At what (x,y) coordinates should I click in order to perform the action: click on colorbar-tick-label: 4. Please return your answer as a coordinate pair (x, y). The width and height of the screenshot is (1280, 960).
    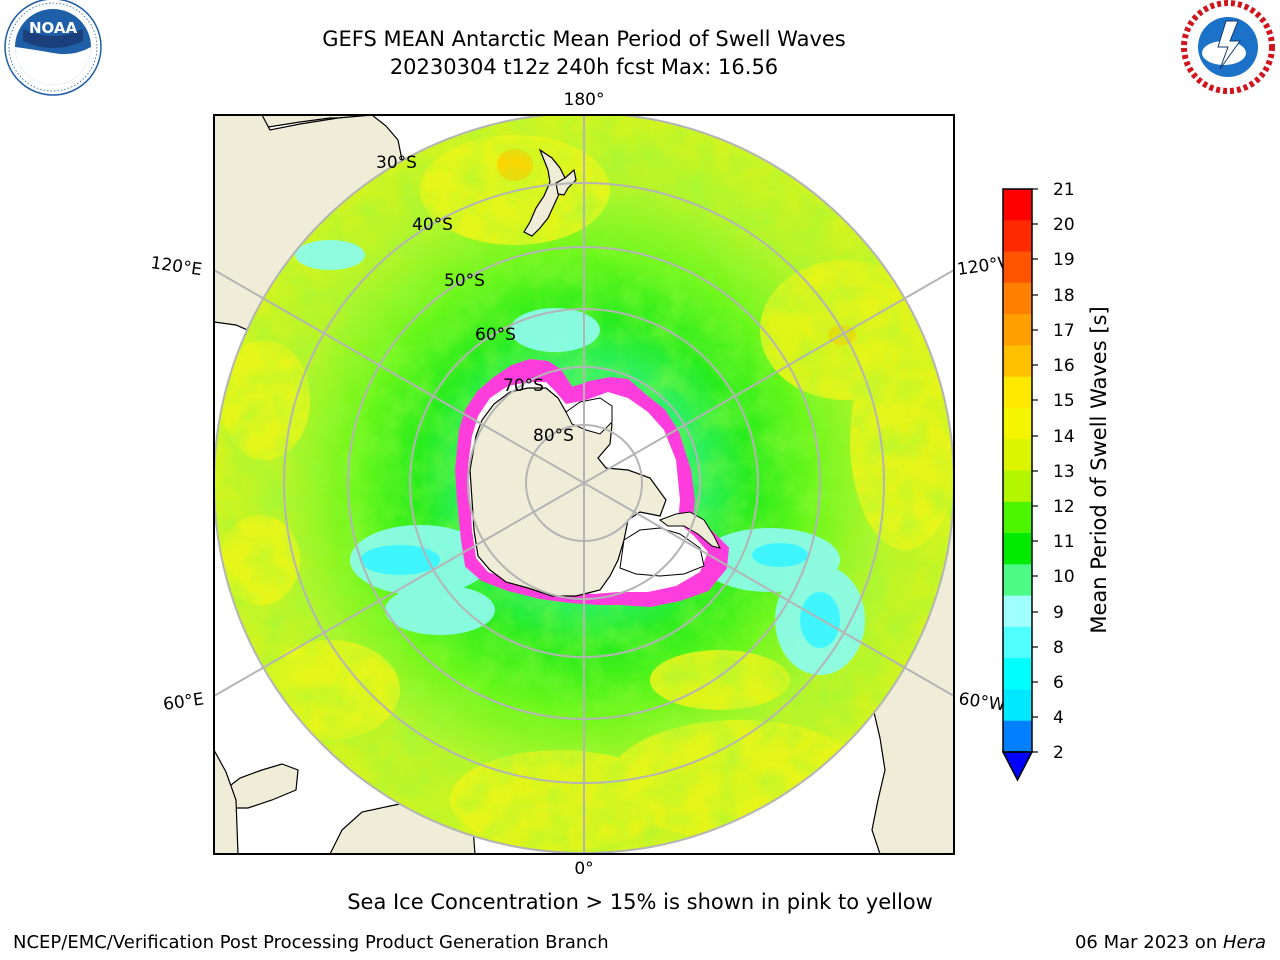
    Looking at the image, I should click on (1058, 718).